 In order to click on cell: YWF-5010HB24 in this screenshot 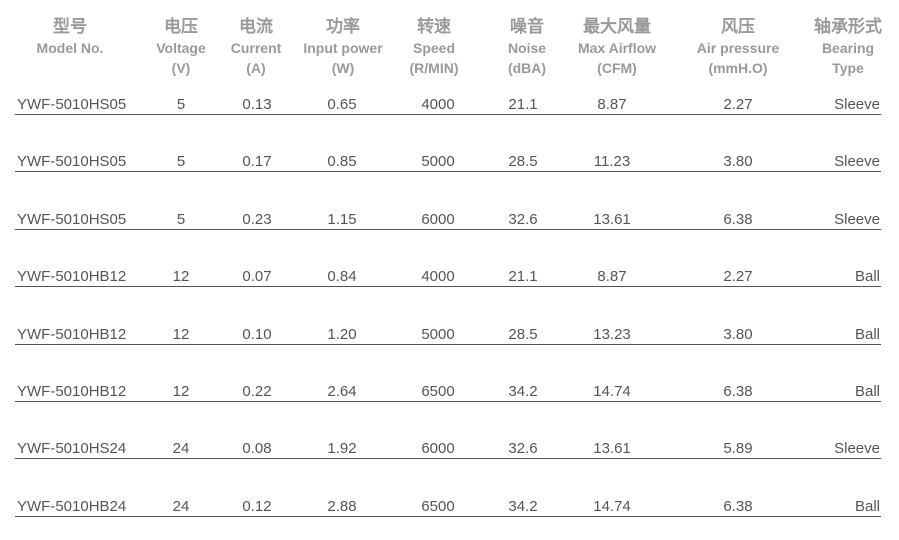, I will do `click(72, 506)`.